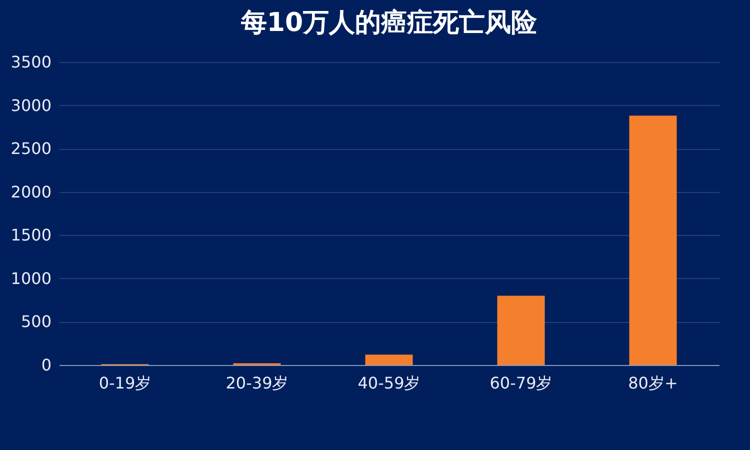  Describe the element at coordinates (653, 383) in the screenshot. I see `x-tick-label: 80岁+` at that location.